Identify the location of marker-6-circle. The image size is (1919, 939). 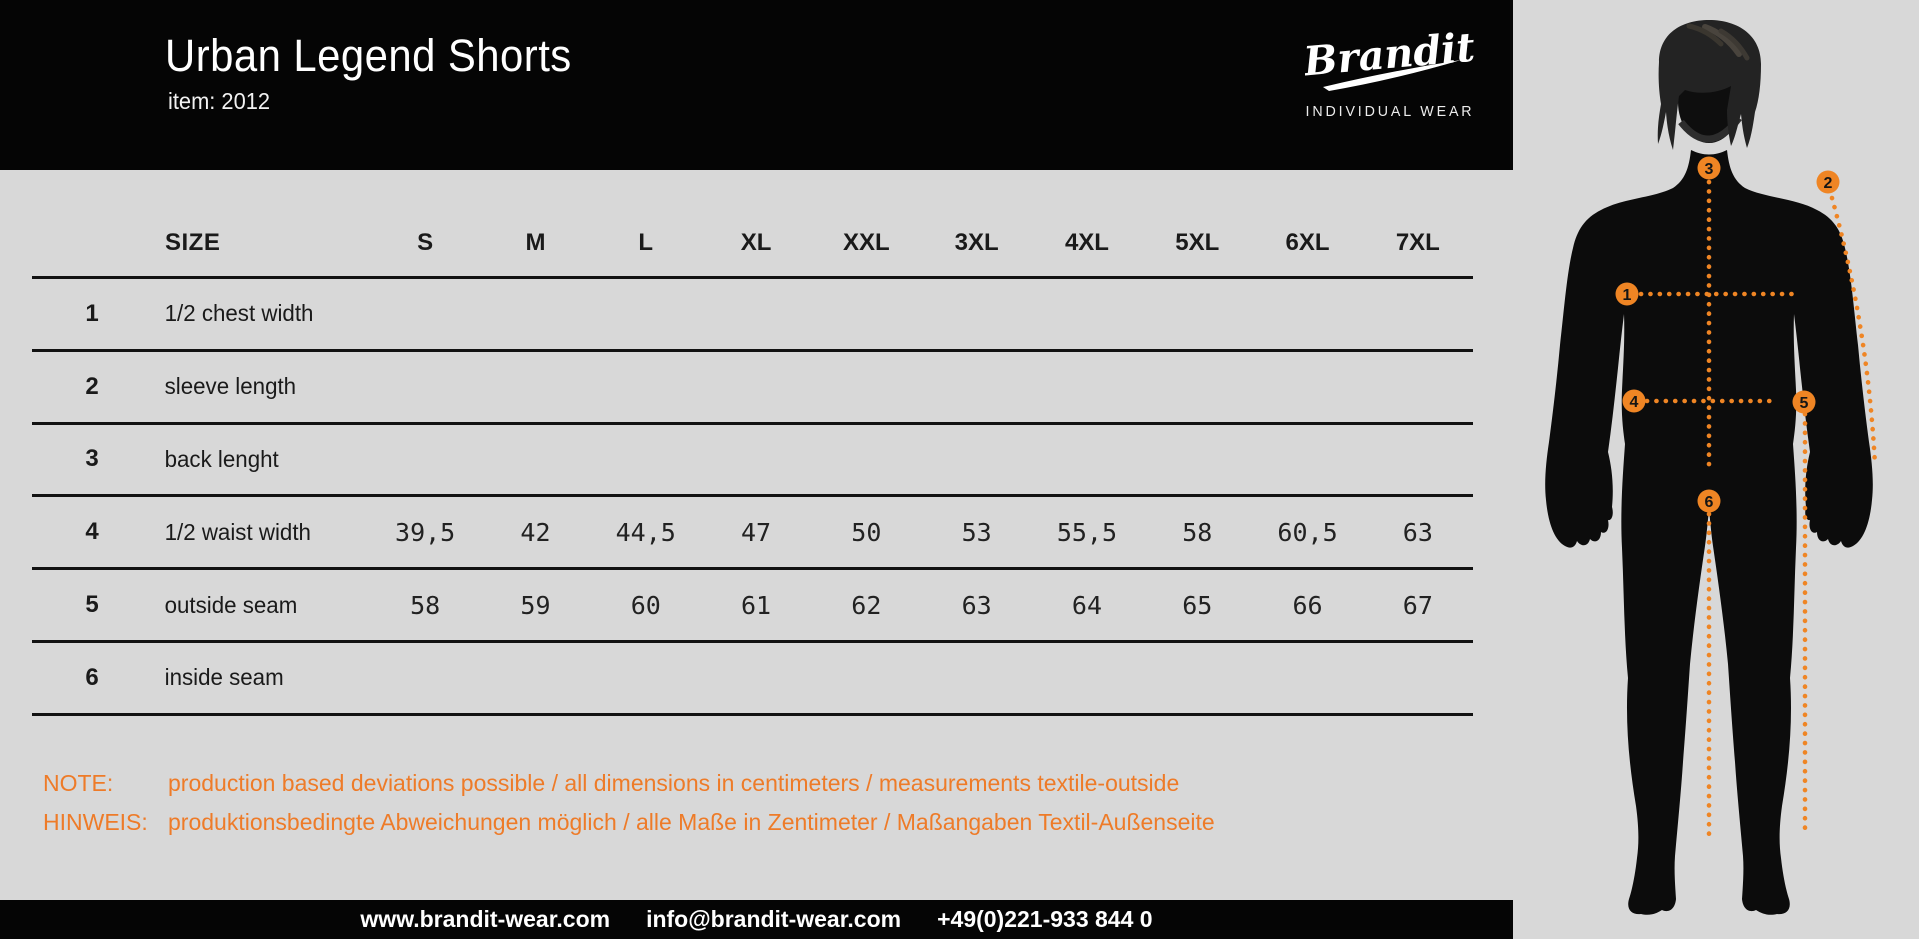
(1709, 501).